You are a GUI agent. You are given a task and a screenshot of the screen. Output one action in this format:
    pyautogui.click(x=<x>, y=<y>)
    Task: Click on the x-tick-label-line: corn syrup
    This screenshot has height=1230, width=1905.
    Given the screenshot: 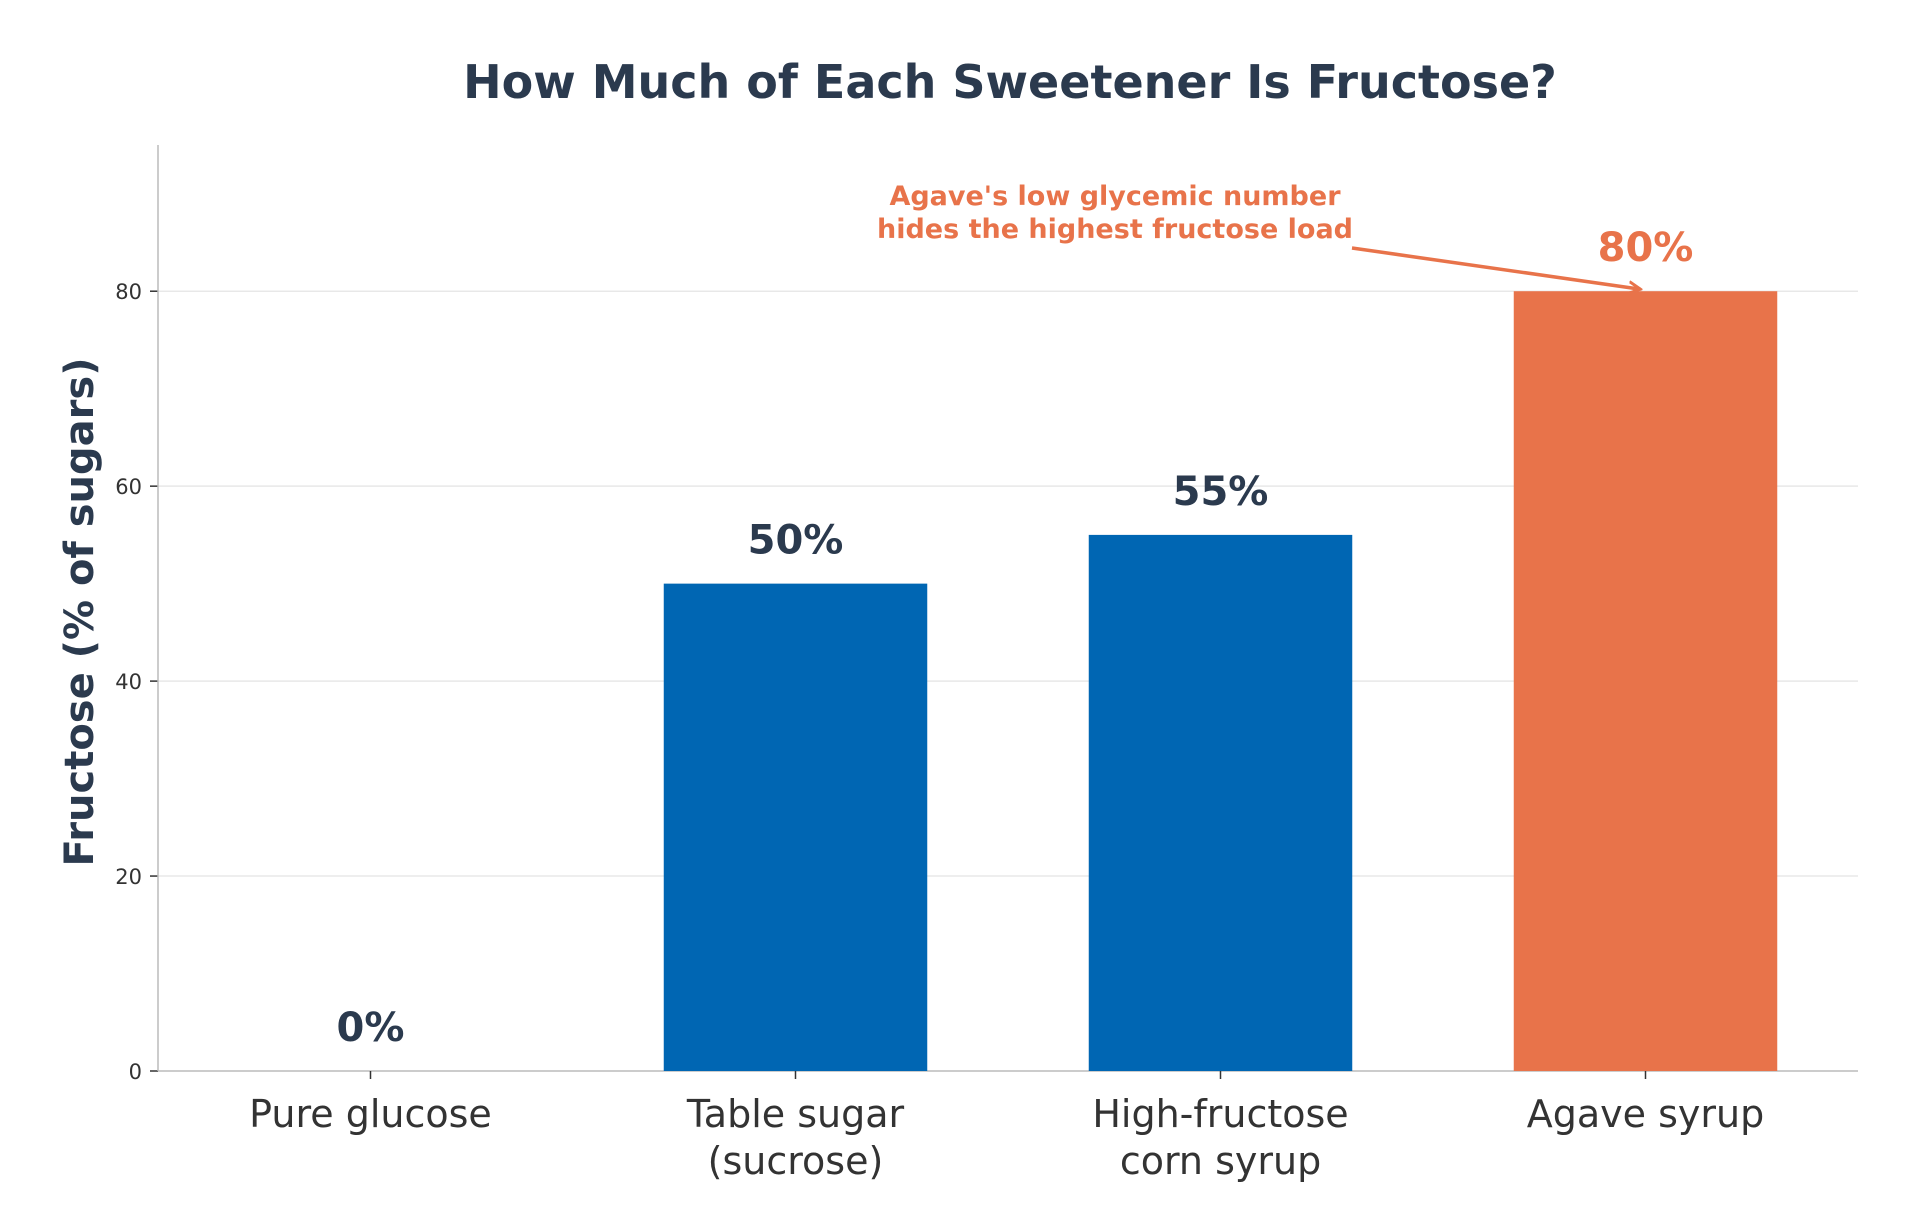 What is the action you would take?
    pyautogui.click(x=1220, y=1161)
    